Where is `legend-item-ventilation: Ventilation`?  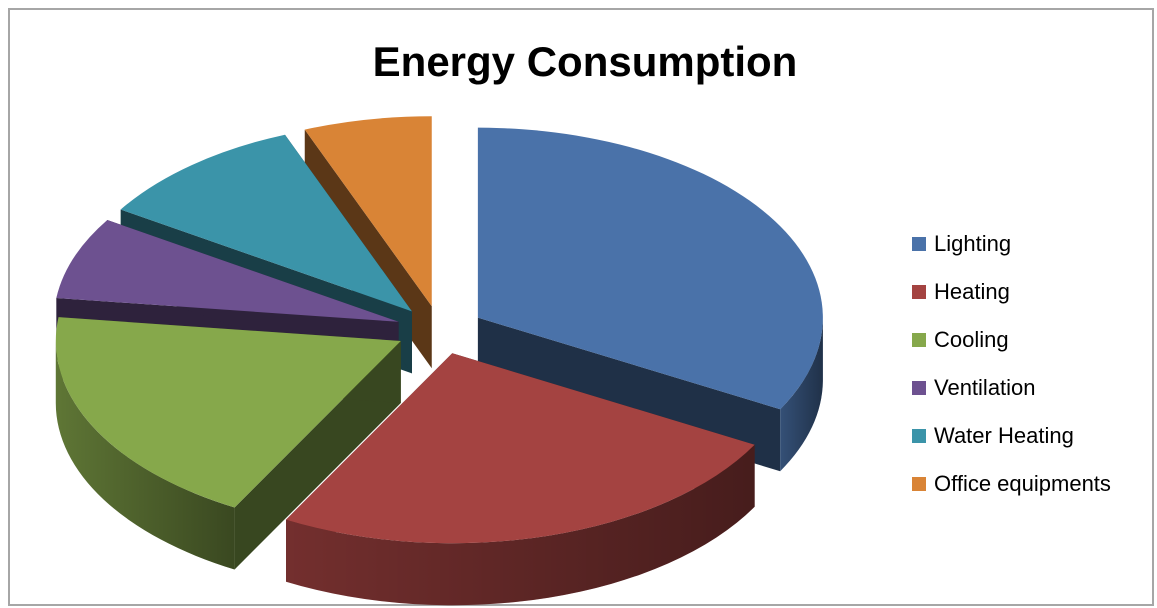 legend-item-ventilation: Ventilation is located at coordinates (1011, 388).